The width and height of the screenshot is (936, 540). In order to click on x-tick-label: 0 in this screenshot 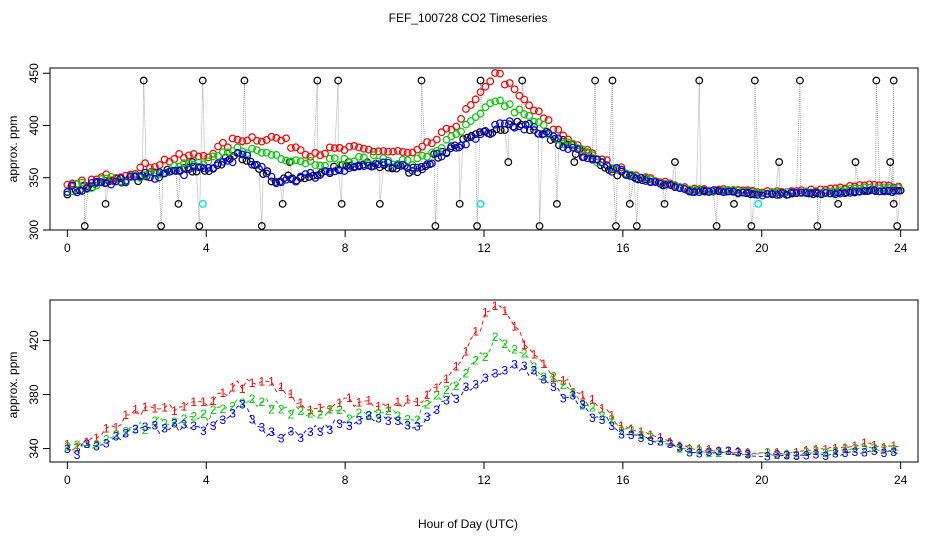, I will do `click(67, 480)`.